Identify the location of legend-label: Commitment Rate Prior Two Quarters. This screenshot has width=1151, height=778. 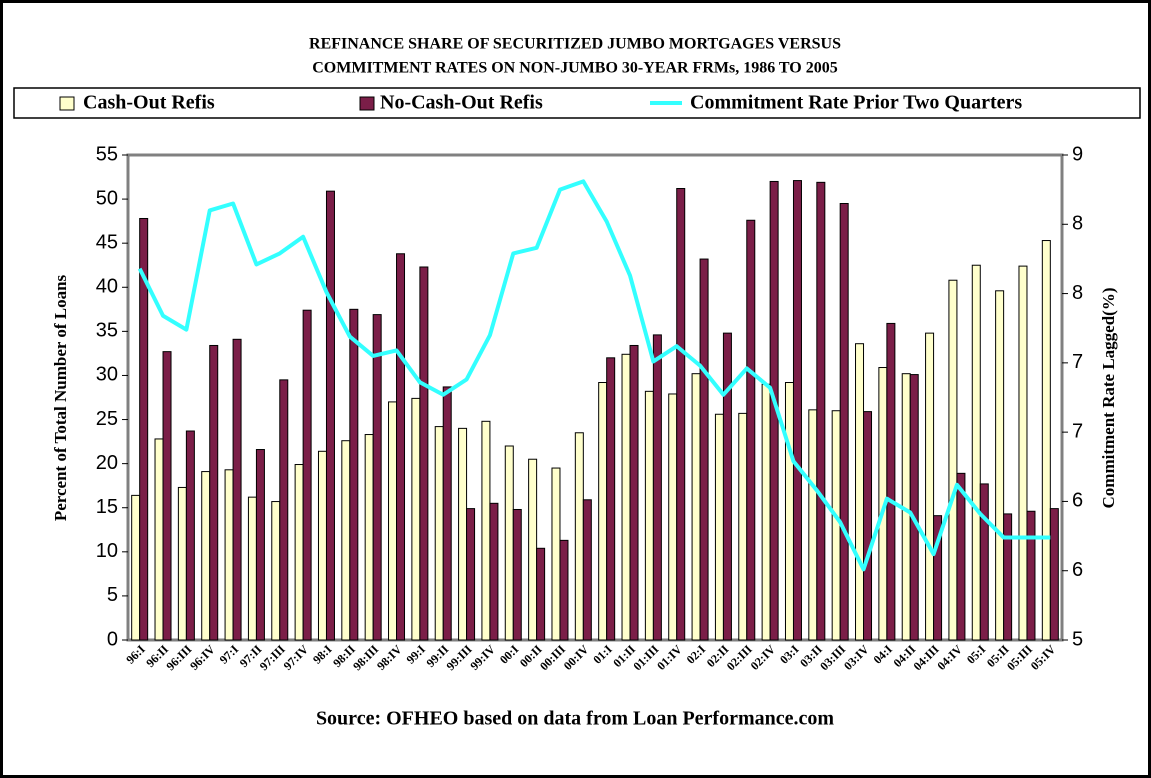
(856, 103).